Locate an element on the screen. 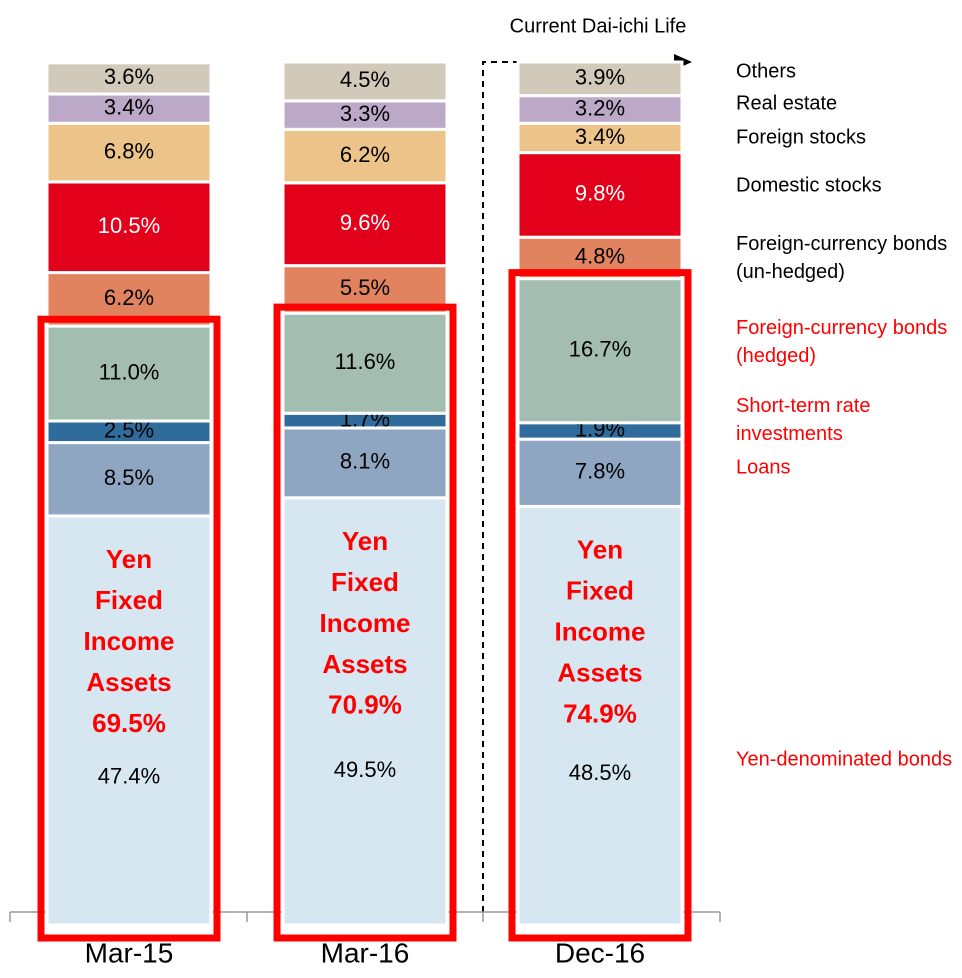  value-label: 9.8% is located at coordinates (600, 193).